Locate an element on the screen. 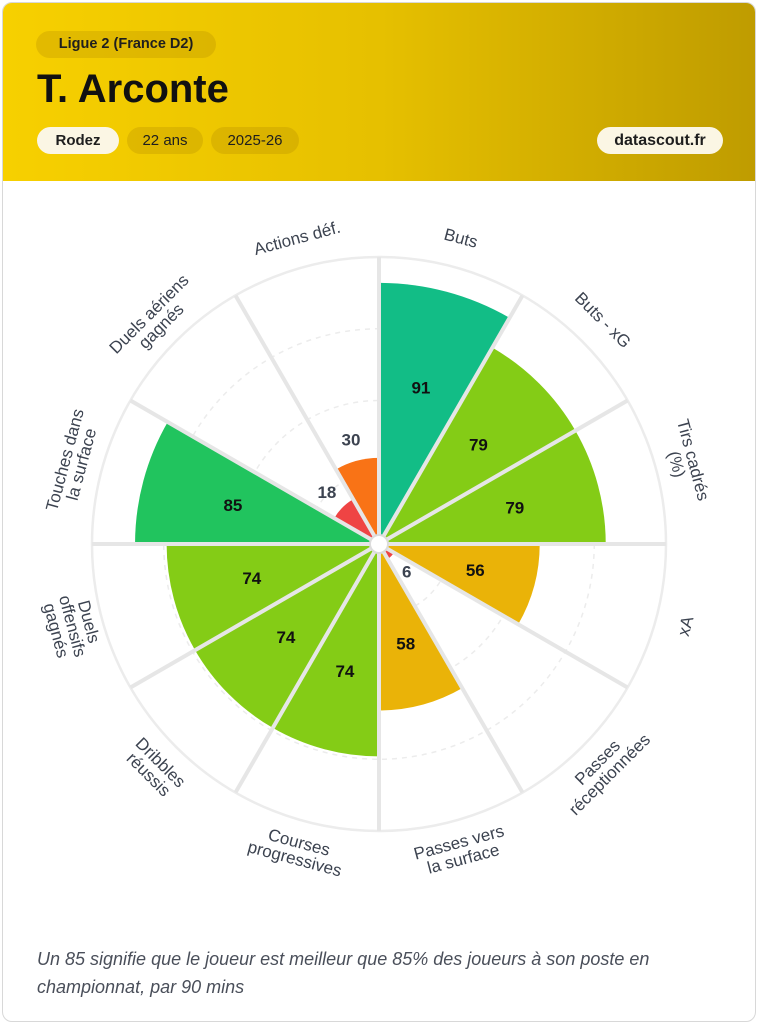 The image size is (758, 1024). category-label-text: Tirs cadrés(%) is located at coordinates (685, 462).